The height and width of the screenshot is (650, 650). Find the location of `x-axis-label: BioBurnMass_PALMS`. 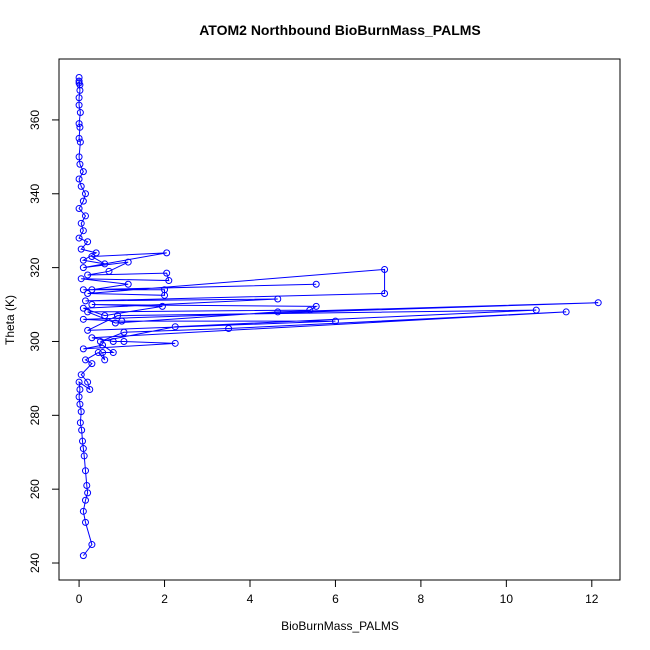

x-axis-label: BioBurnMass_PALMS is located at coordinates (340, 626).